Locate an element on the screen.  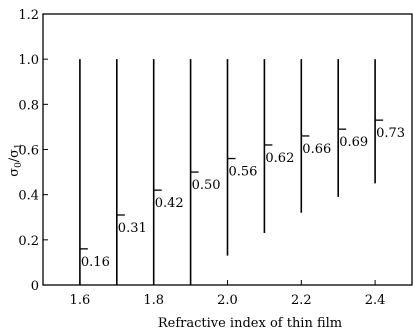
x-tick-label: 1.8 is located at coordinates (153, 300).